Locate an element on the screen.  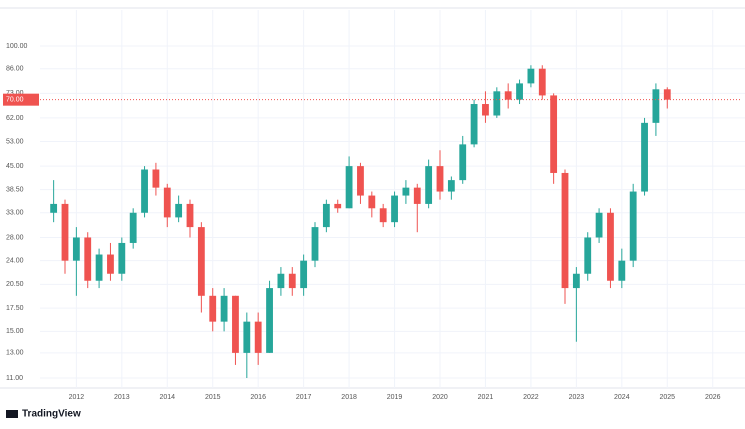
brand-name: TradingView is located at coordinates (51, 414).